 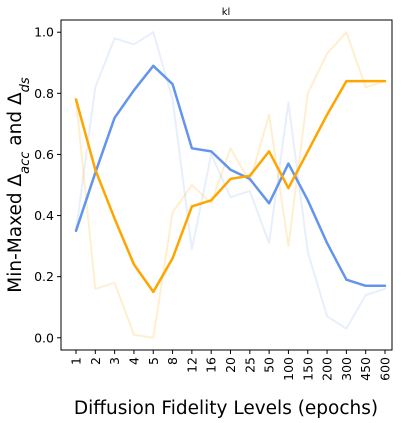 What do you see at coordinates (114, 361) in the screenshot?
I see `x-tick-label: 3` at bounding box center [114, 361].